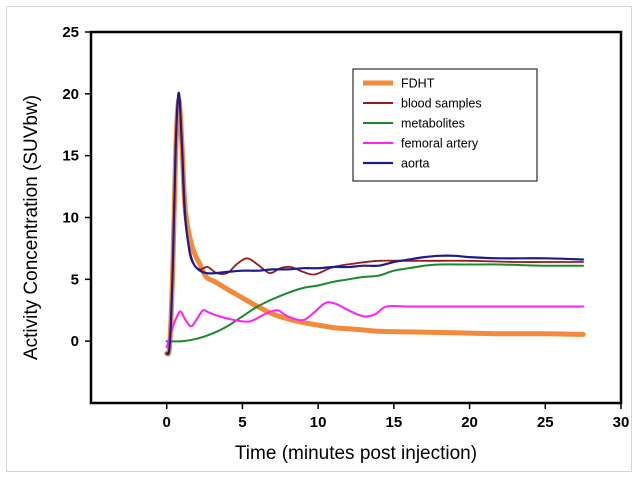 The height and width of the screenshot is (479, 640). What do you see at coordinates (70, 156) in the screenshot?
I see `y-tick-label: 15` at bounding box center [70, 156].